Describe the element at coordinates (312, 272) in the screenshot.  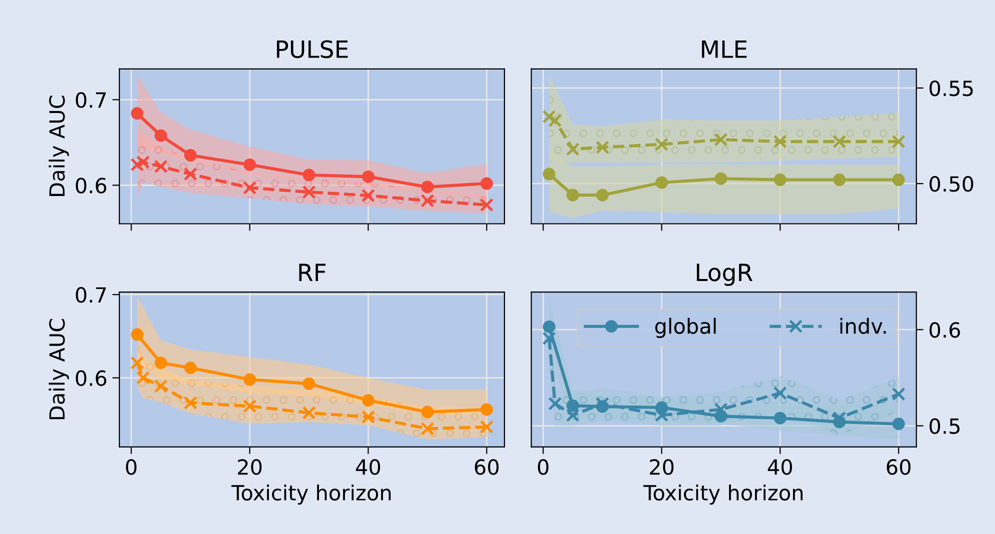
I see `chart-title: RF` at that location.